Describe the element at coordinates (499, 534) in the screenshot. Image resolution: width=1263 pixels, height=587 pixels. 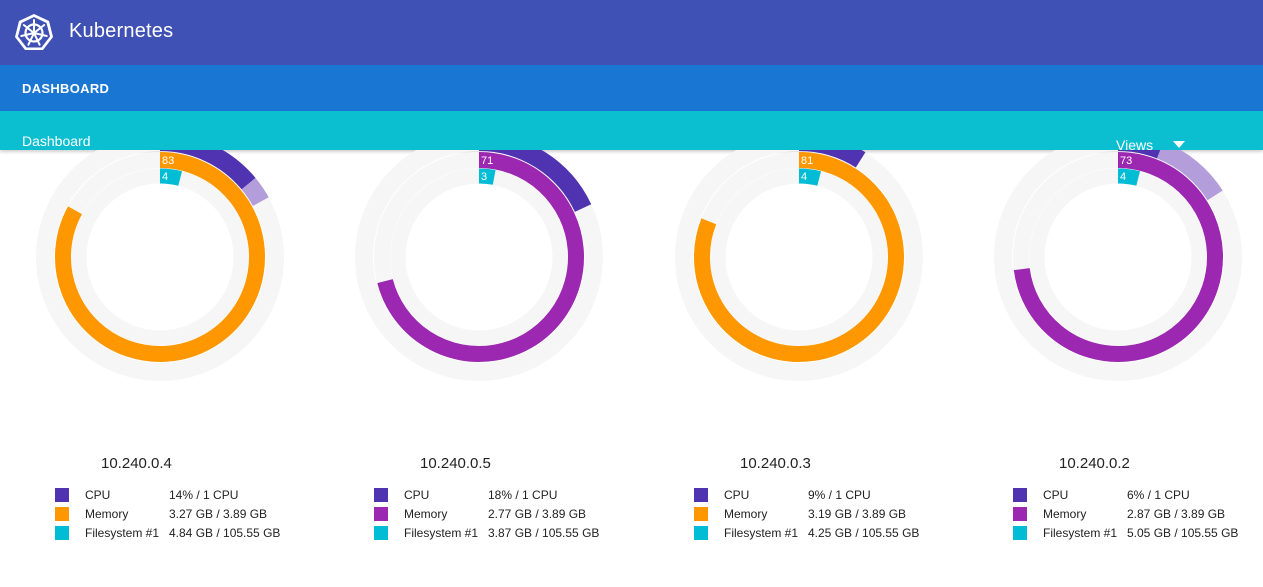
I see `legend-row-filesystem: Filesystem #1 3.87 GB / 105.55 GB` at that location.